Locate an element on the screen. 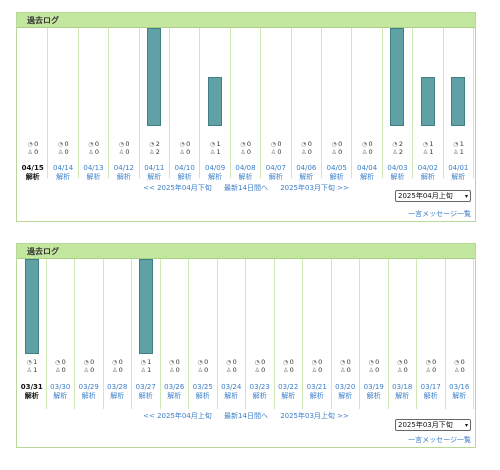 This screenshot has height=470, width=500. person-count: ♙2 is located at coordinates (154, 152).